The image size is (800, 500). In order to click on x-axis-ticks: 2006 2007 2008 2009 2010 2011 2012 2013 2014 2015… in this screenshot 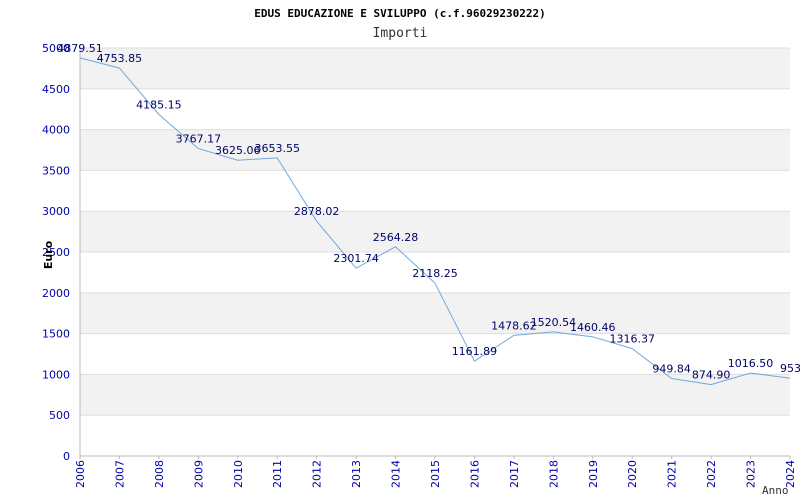, I will do `click(435, 472)`.